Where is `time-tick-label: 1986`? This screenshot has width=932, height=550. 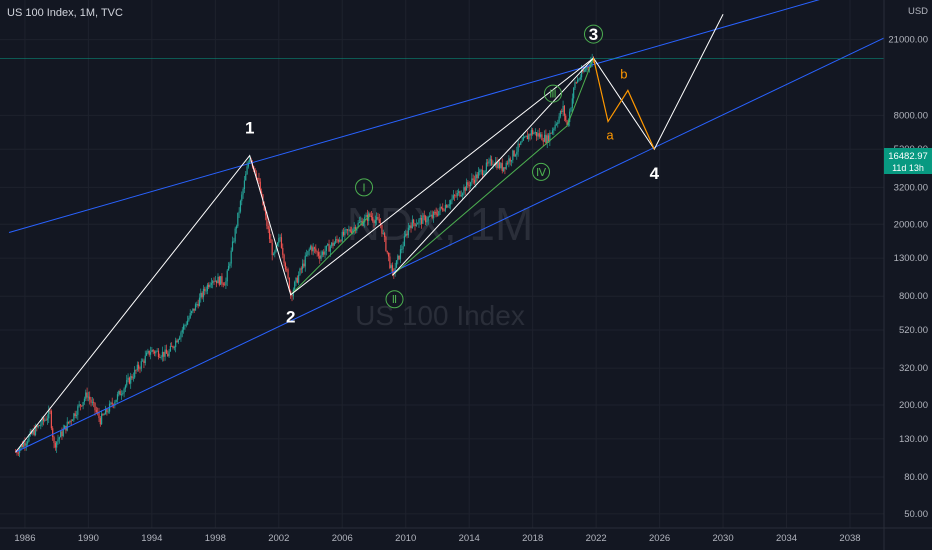
time-tick-label: 1986 is located at coordinates (24, 538).